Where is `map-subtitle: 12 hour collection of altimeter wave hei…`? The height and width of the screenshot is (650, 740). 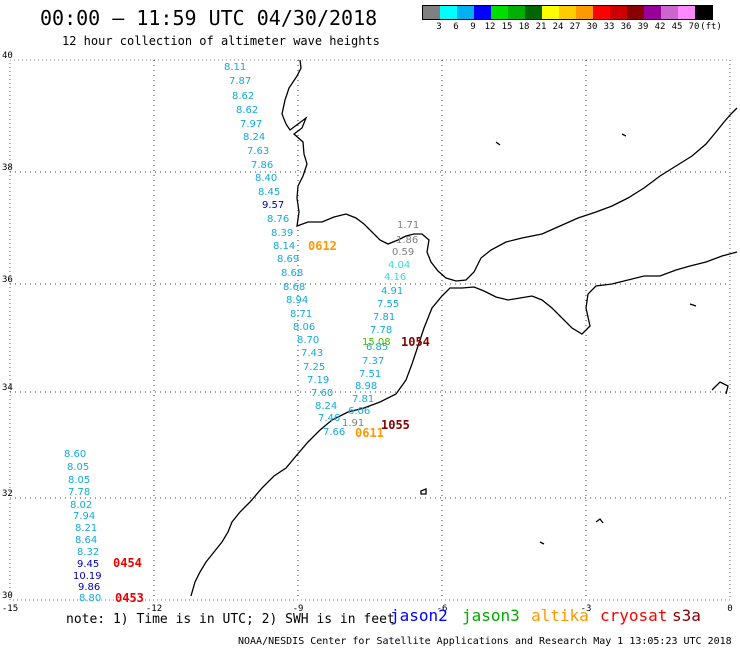 map-subtitle: 12 hour collection of altimeter wave hei… is located at coordinates (221, 41).